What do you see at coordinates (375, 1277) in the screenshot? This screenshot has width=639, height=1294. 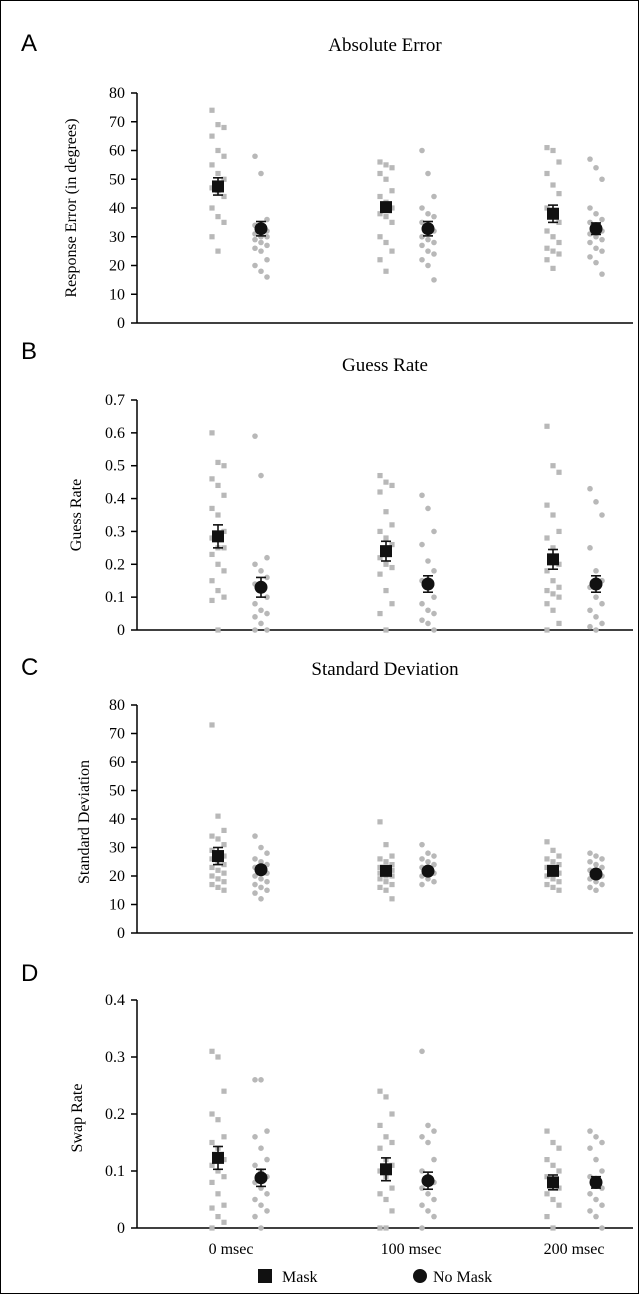 I see `legend: Mask No Mask` at bounding box center [375, 1277].